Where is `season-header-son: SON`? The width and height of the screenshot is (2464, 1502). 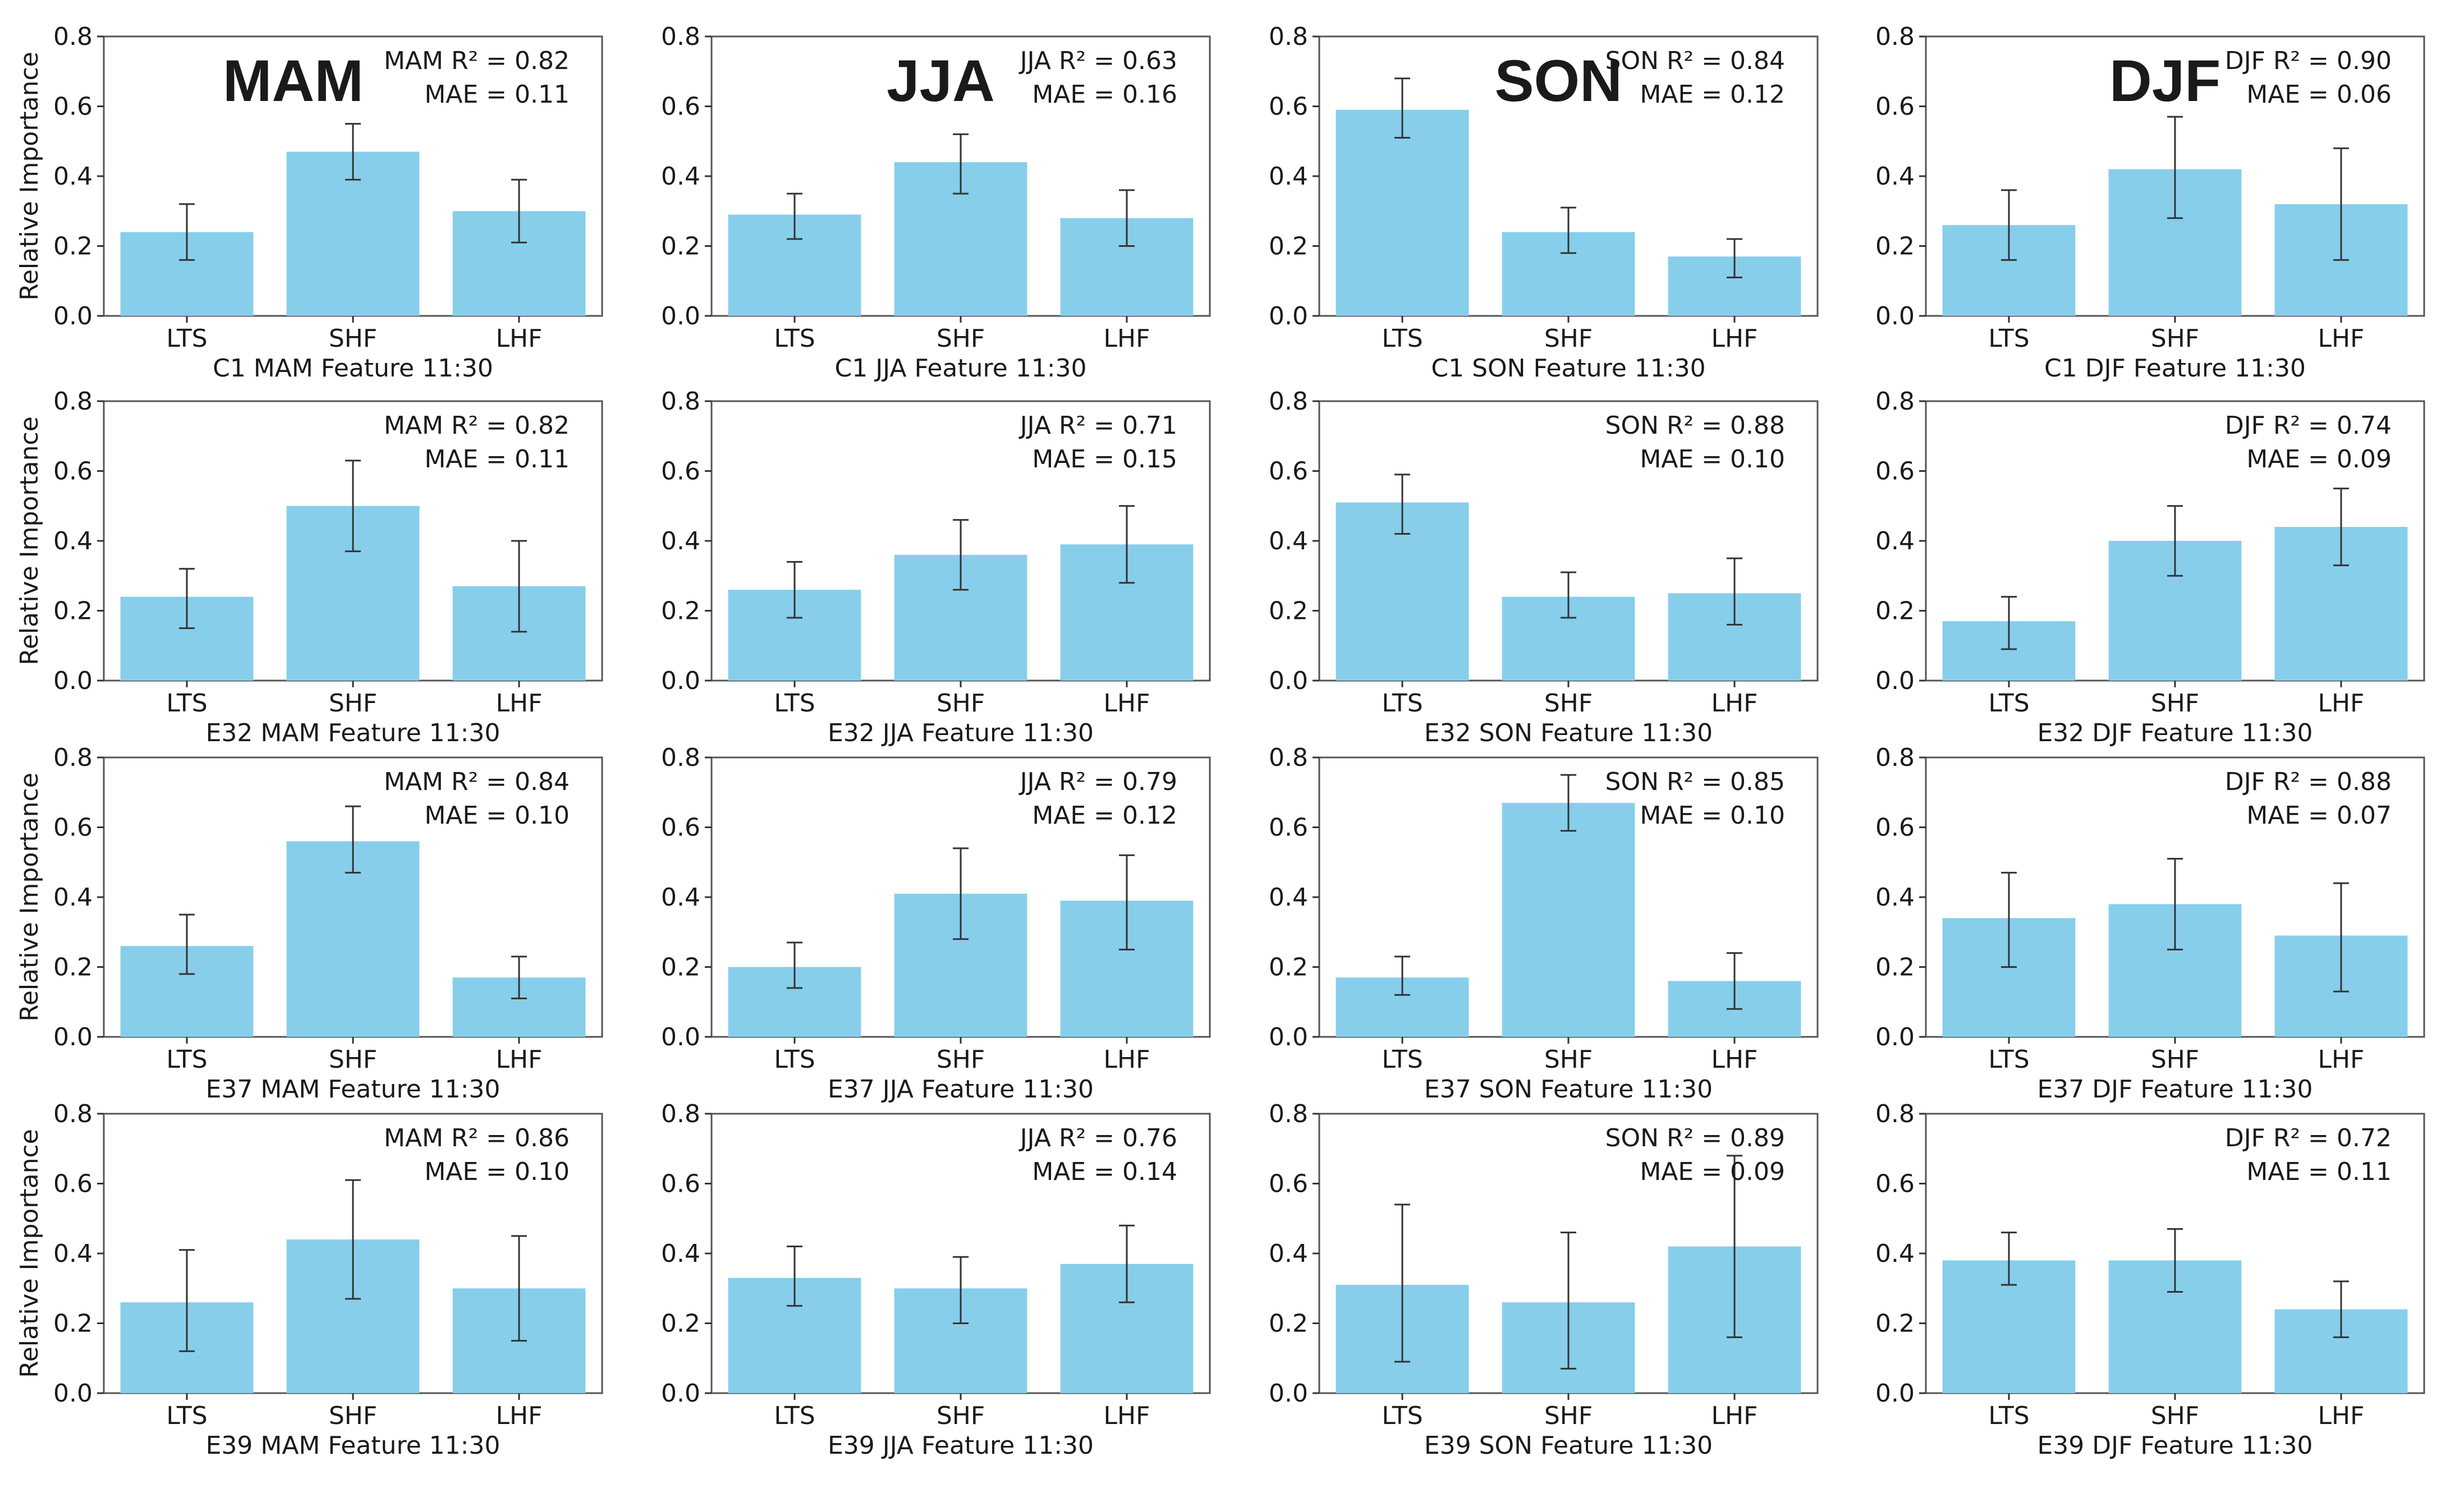 season-header-son: SON is located at coordinates (1558, 81).